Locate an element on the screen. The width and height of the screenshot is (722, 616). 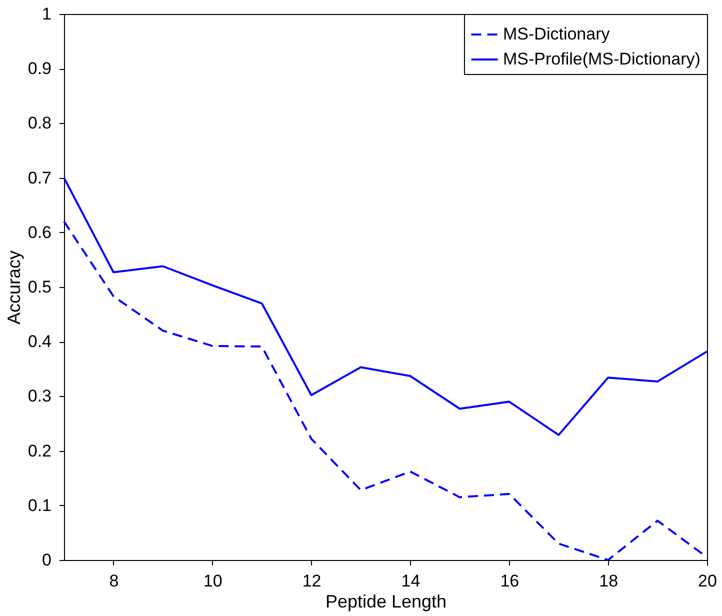
x-tick-label: 20 is located at coordinates (707, 581).